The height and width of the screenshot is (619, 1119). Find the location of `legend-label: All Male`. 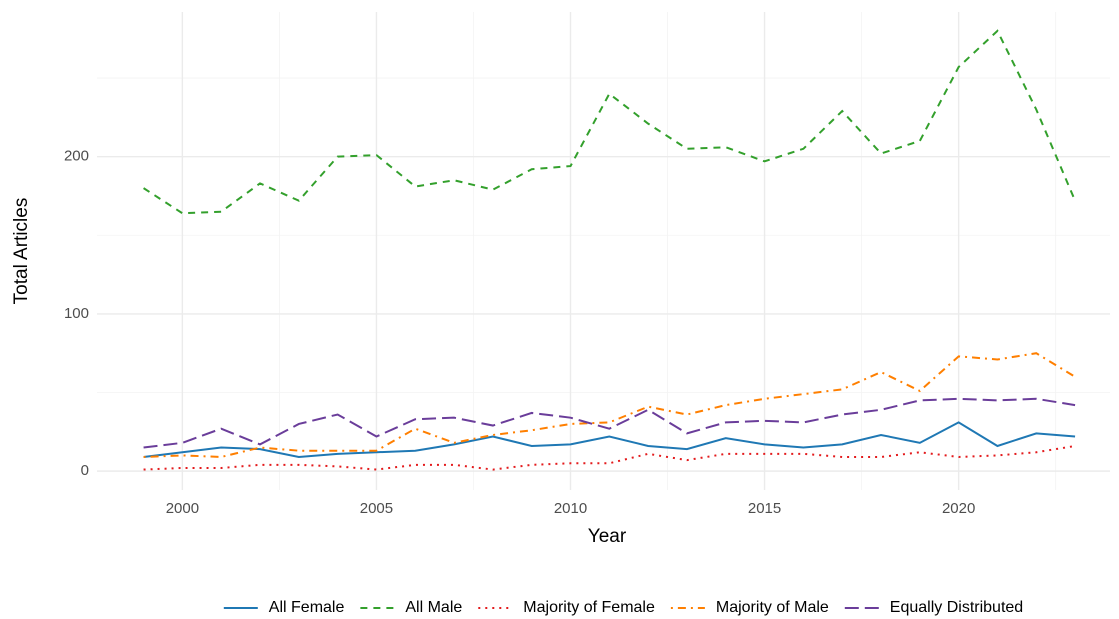

legend-label: All Male is located at coordinates (433, 607).